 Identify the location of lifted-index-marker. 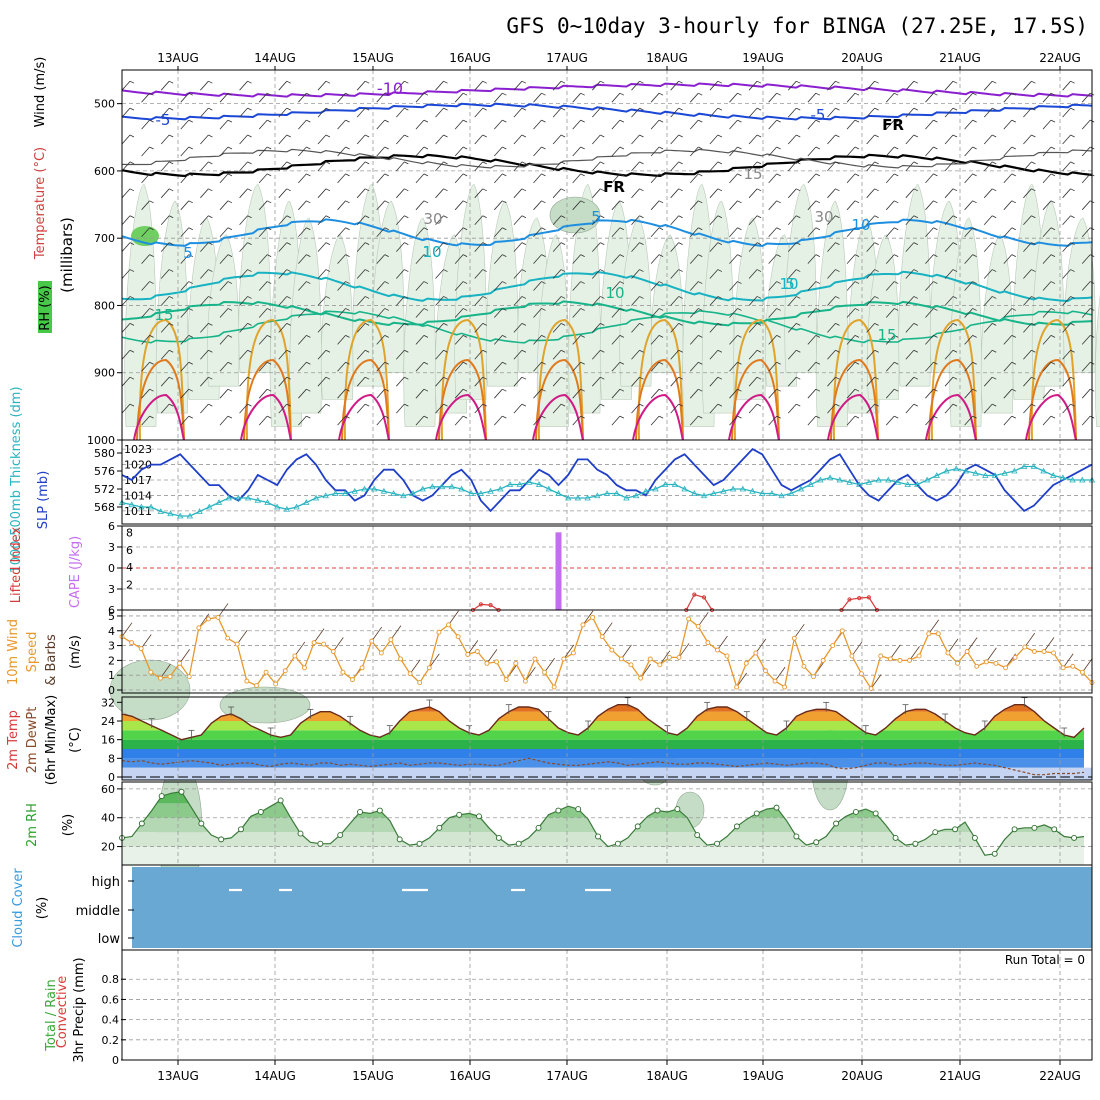
(480, 604).